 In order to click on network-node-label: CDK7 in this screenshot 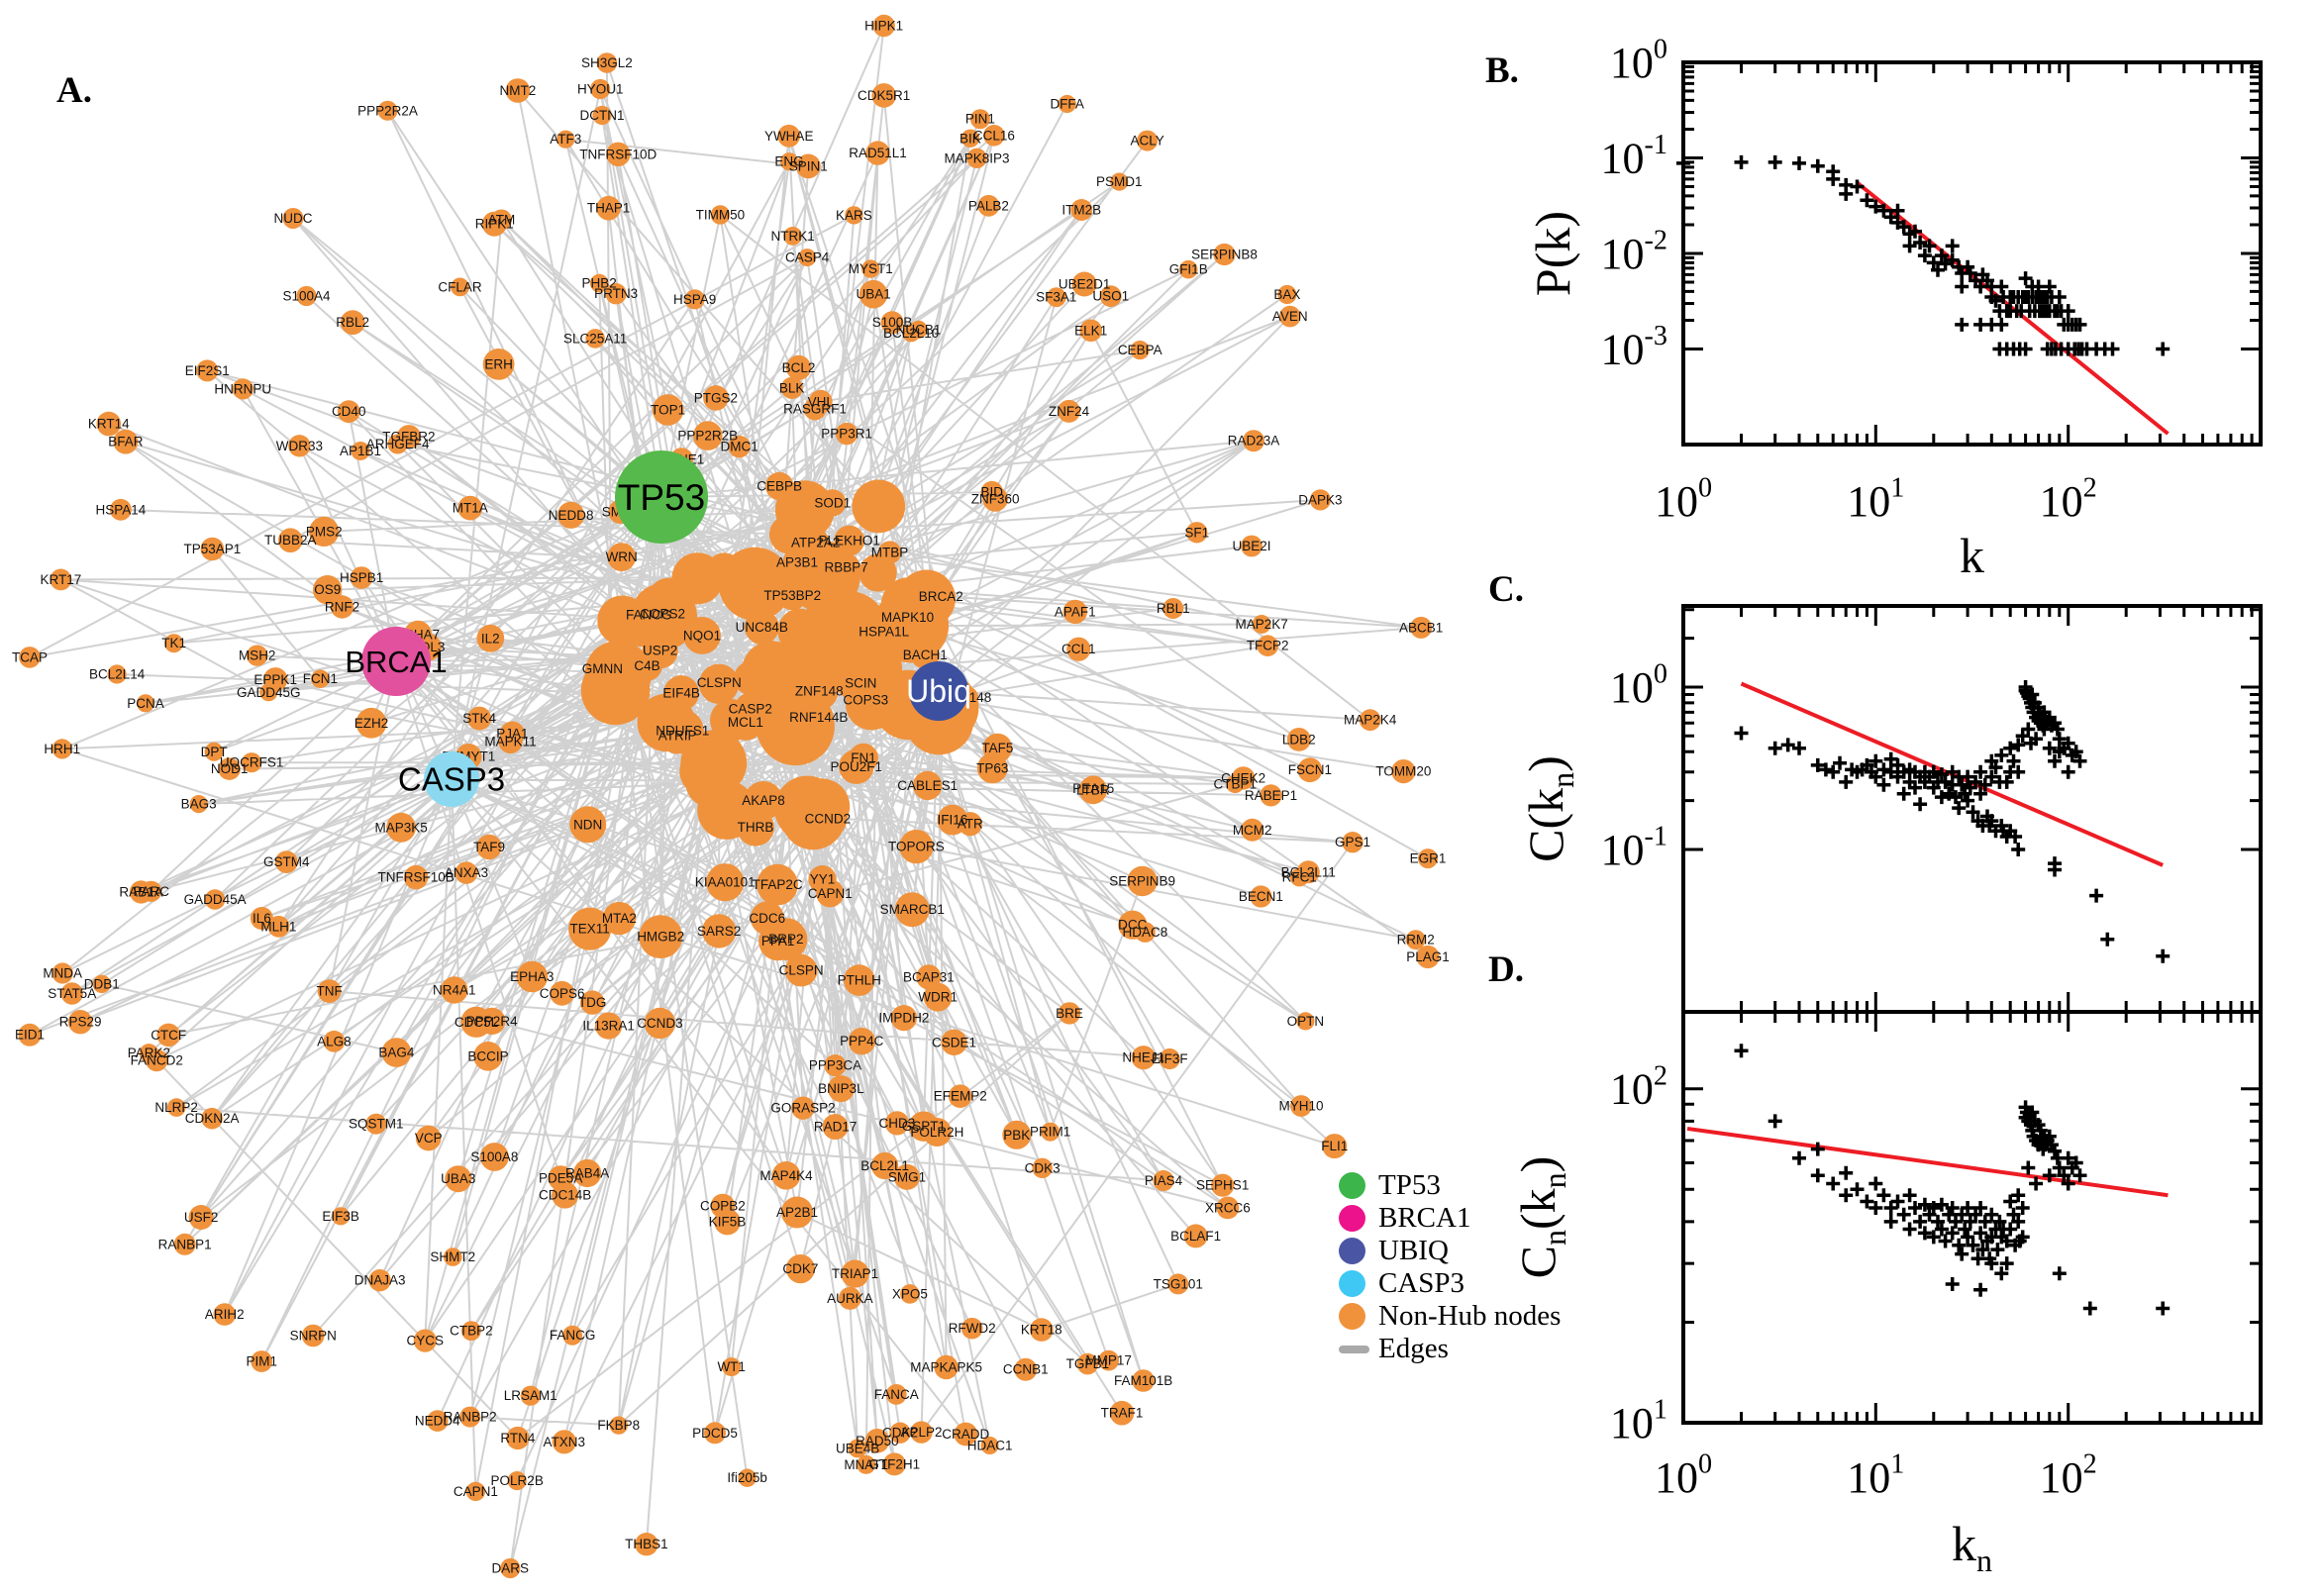, I will do `click(800, 1268)`.